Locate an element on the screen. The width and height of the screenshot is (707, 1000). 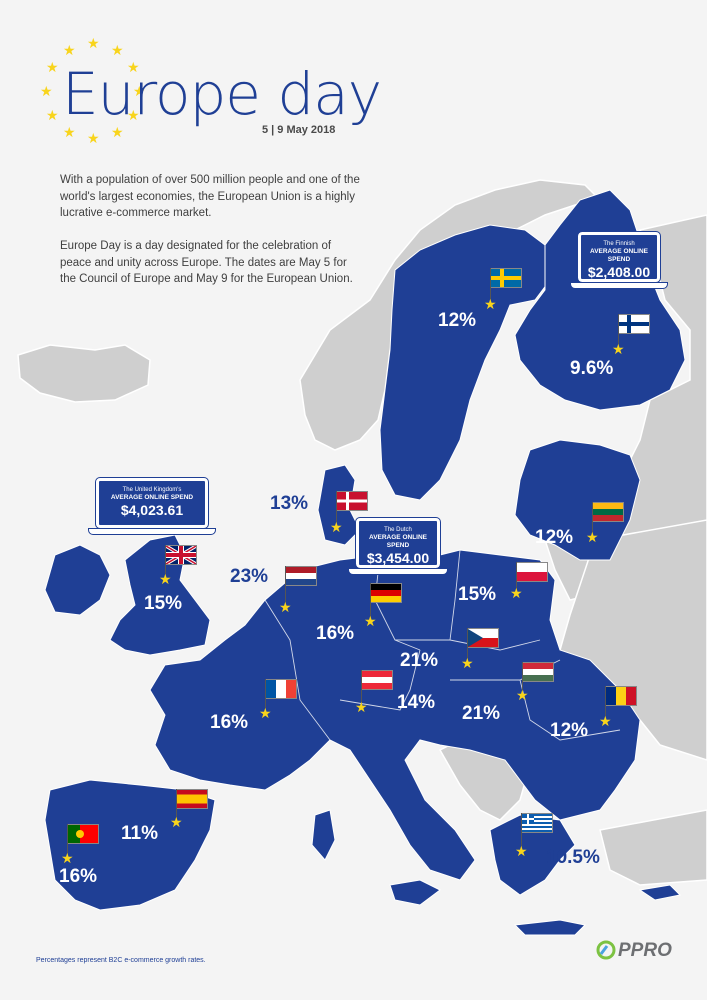
finland-flag-icon is located at coordinates (634, 324).